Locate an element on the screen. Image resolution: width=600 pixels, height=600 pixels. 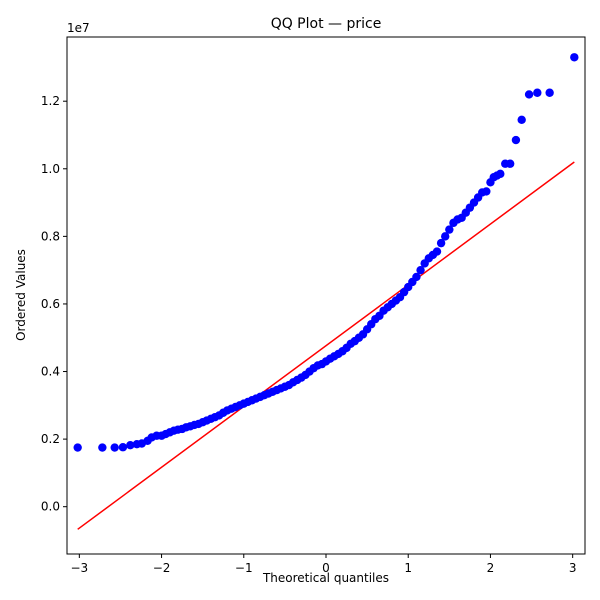
y-axis-ticks: 0.0 0.2 0.4 0.6 0.8 1.0 1.2 is located at coordinates (54, 304).